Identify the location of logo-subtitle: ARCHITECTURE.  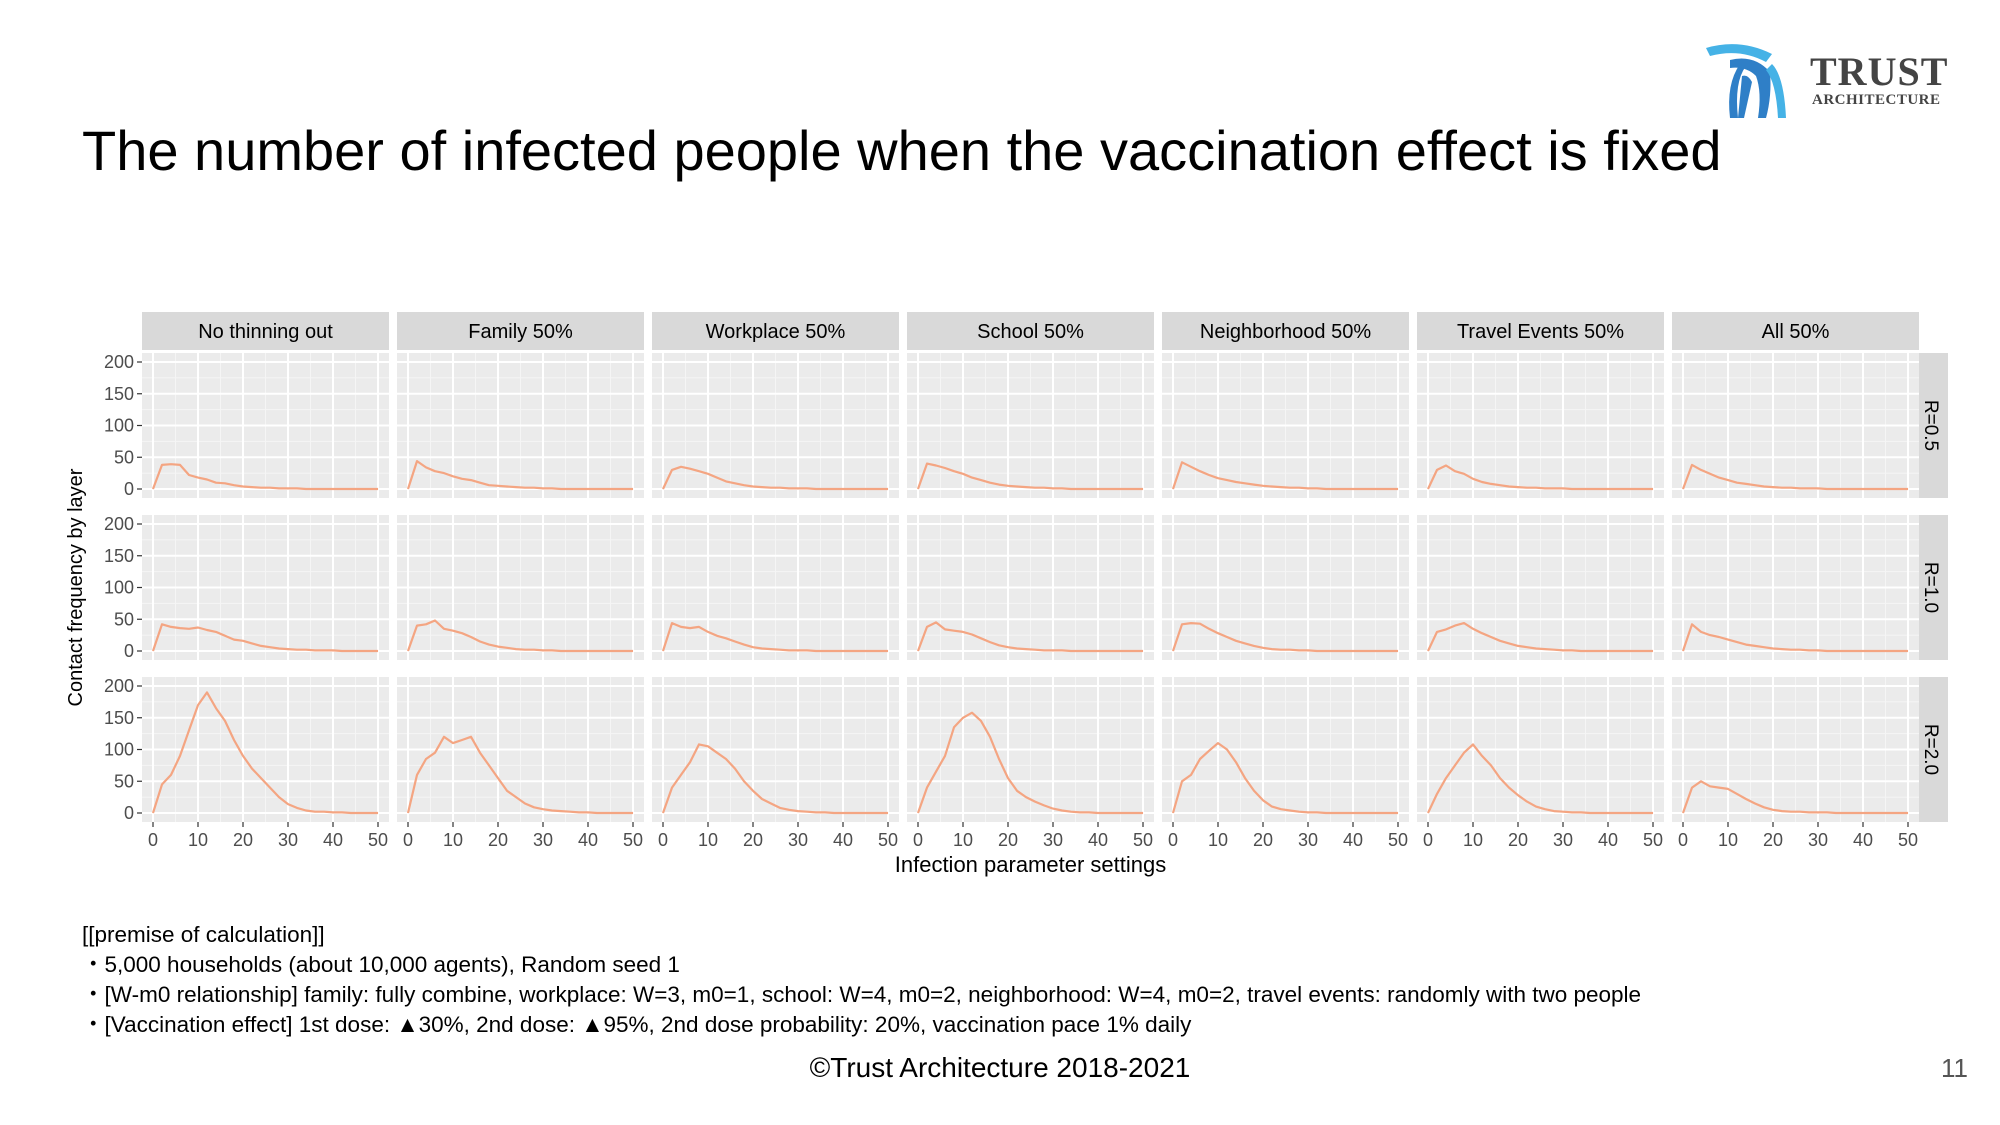
(1876, 100).